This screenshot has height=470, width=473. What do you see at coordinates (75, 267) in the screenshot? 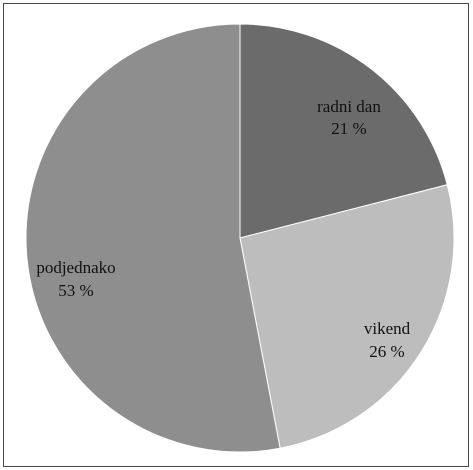
I see `slice-label-podjednako: podjednako` at bounding box center [75, 267].